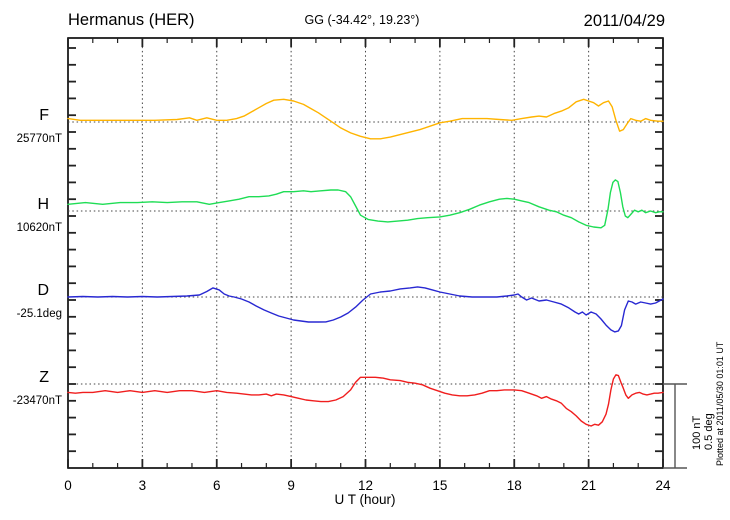  Describe the element at coordinates (365, 485) in the screenshot. I see `x-tick-label-12: 12` at that location.